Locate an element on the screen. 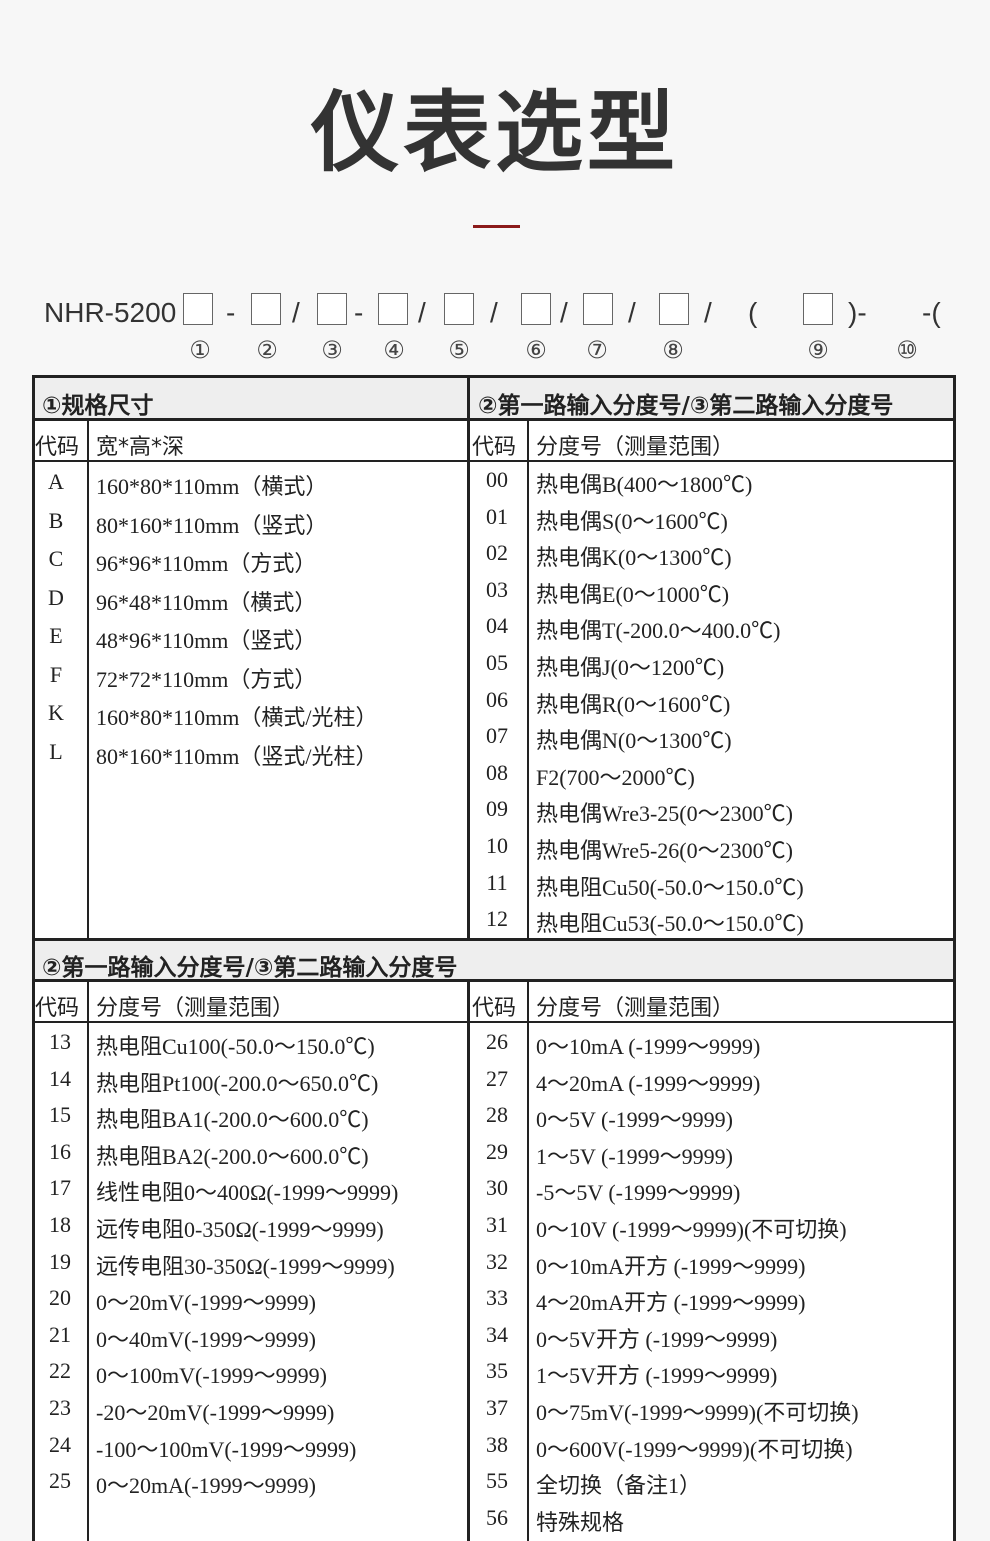 This screenshot has width=990, height=1541. section-header: ②第一路输入分度号/③第二路输入分度号 is located at coordinates (250, 968).